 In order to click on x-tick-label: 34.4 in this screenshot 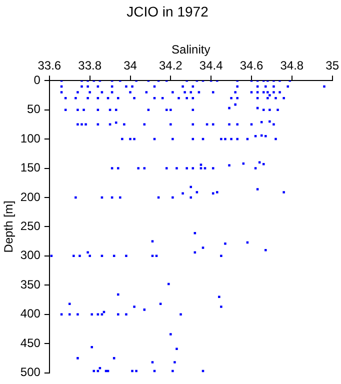, I will do `click(211, 65)`.